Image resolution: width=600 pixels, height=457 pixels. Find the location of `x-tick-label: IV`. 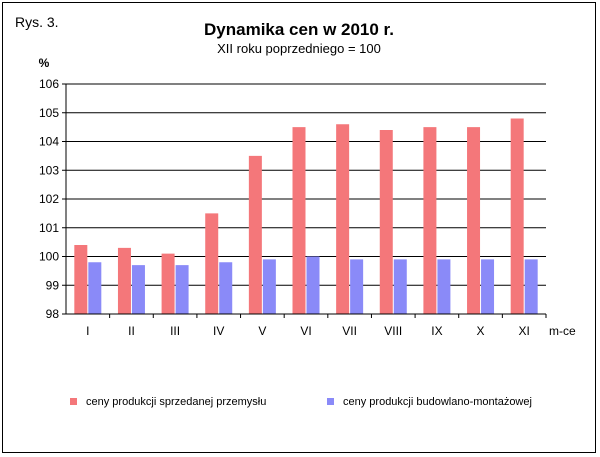

x-tick-label: IV is located at coordinates (218, 331).